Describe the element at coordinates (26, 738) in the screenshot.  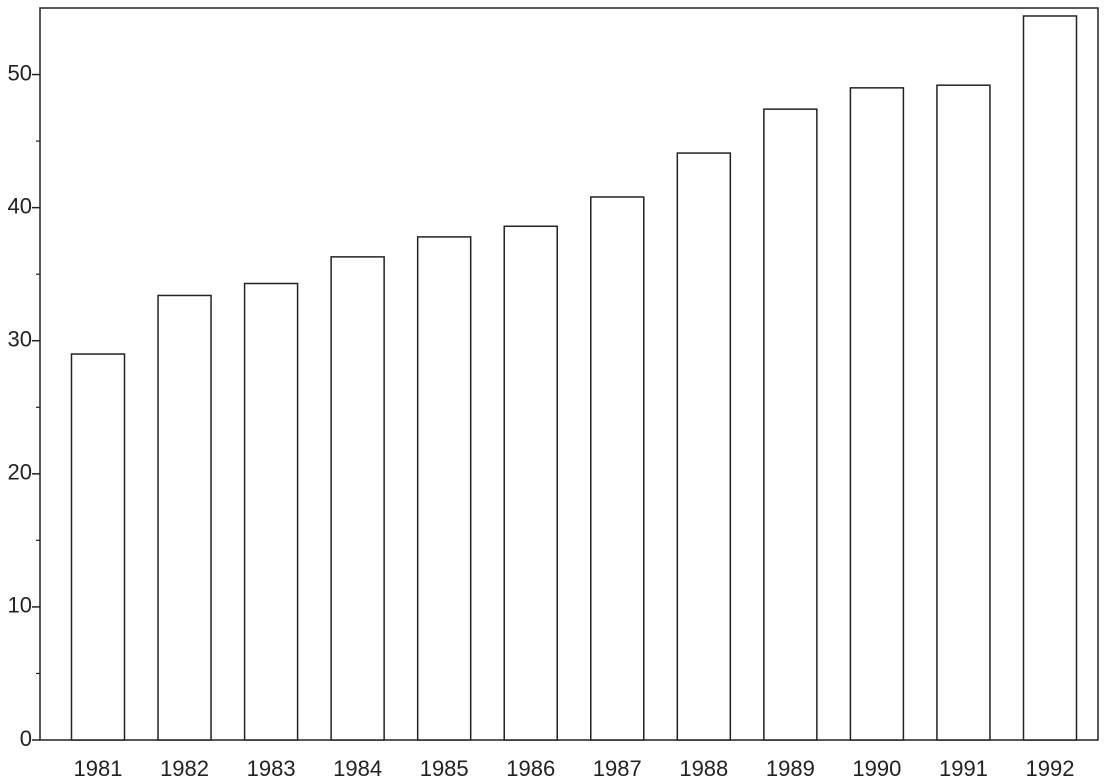
I see `y-tick-label: 0` at that location.